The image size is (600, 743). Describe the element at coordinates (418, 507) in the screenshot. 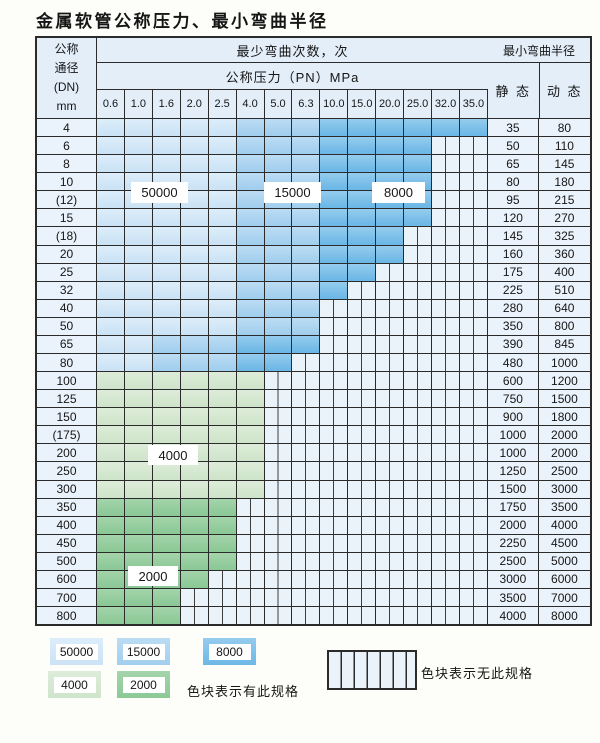

I see `spec-cell-350-25.0` at that location.